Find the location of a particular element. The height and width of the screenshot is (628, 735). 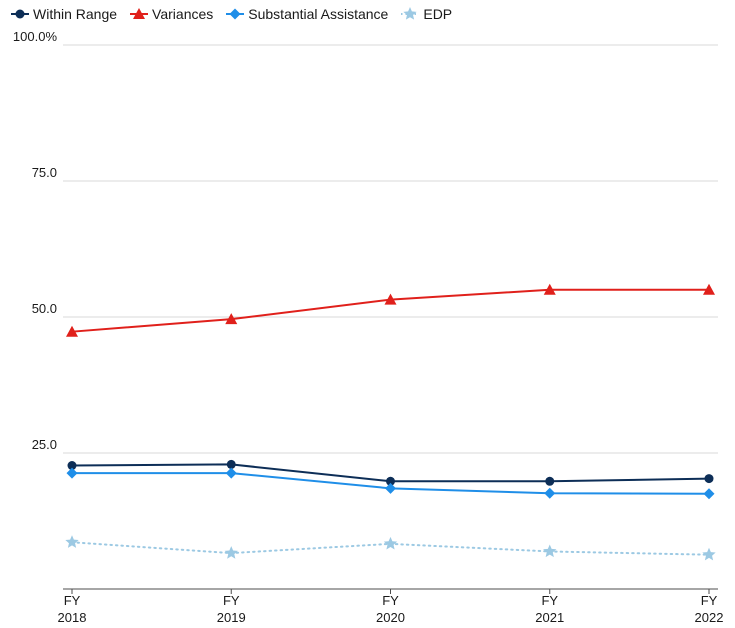

x-tick-label-fy-2022: FY 2022 is located at coordinates (709, 609).